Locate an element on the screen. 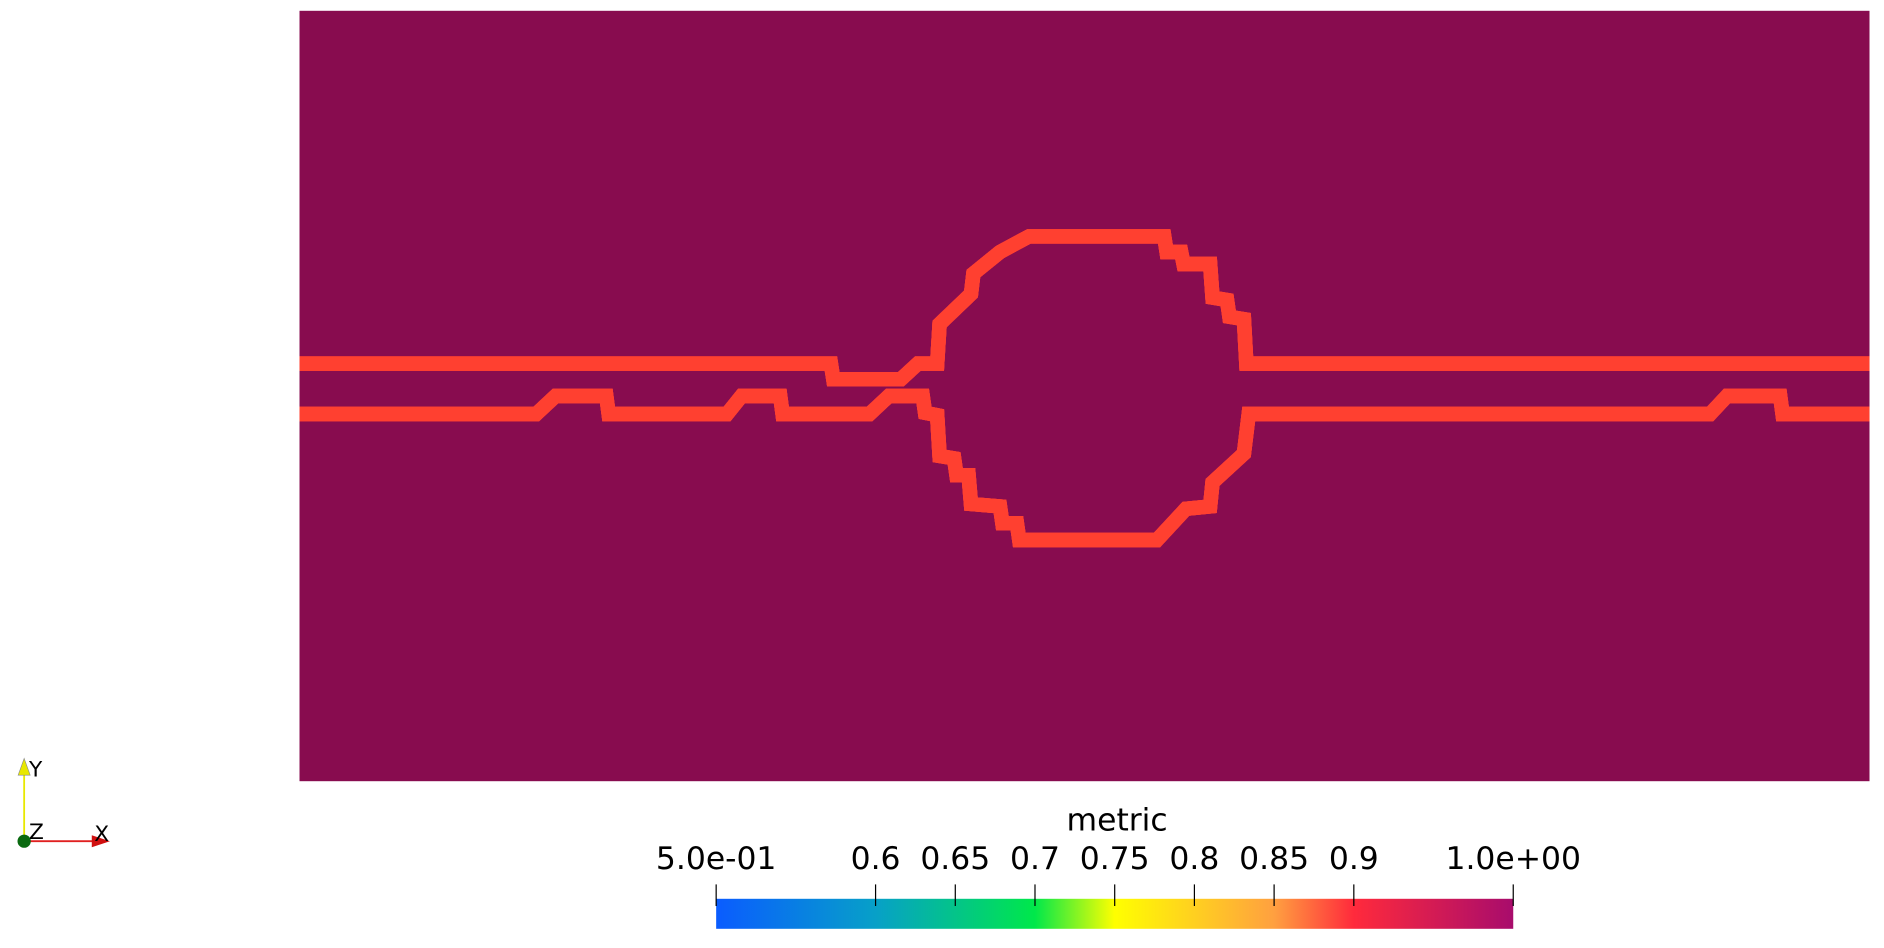  colorbar-tick-label: 5.0e-01 is located at coordinates (716, 859).